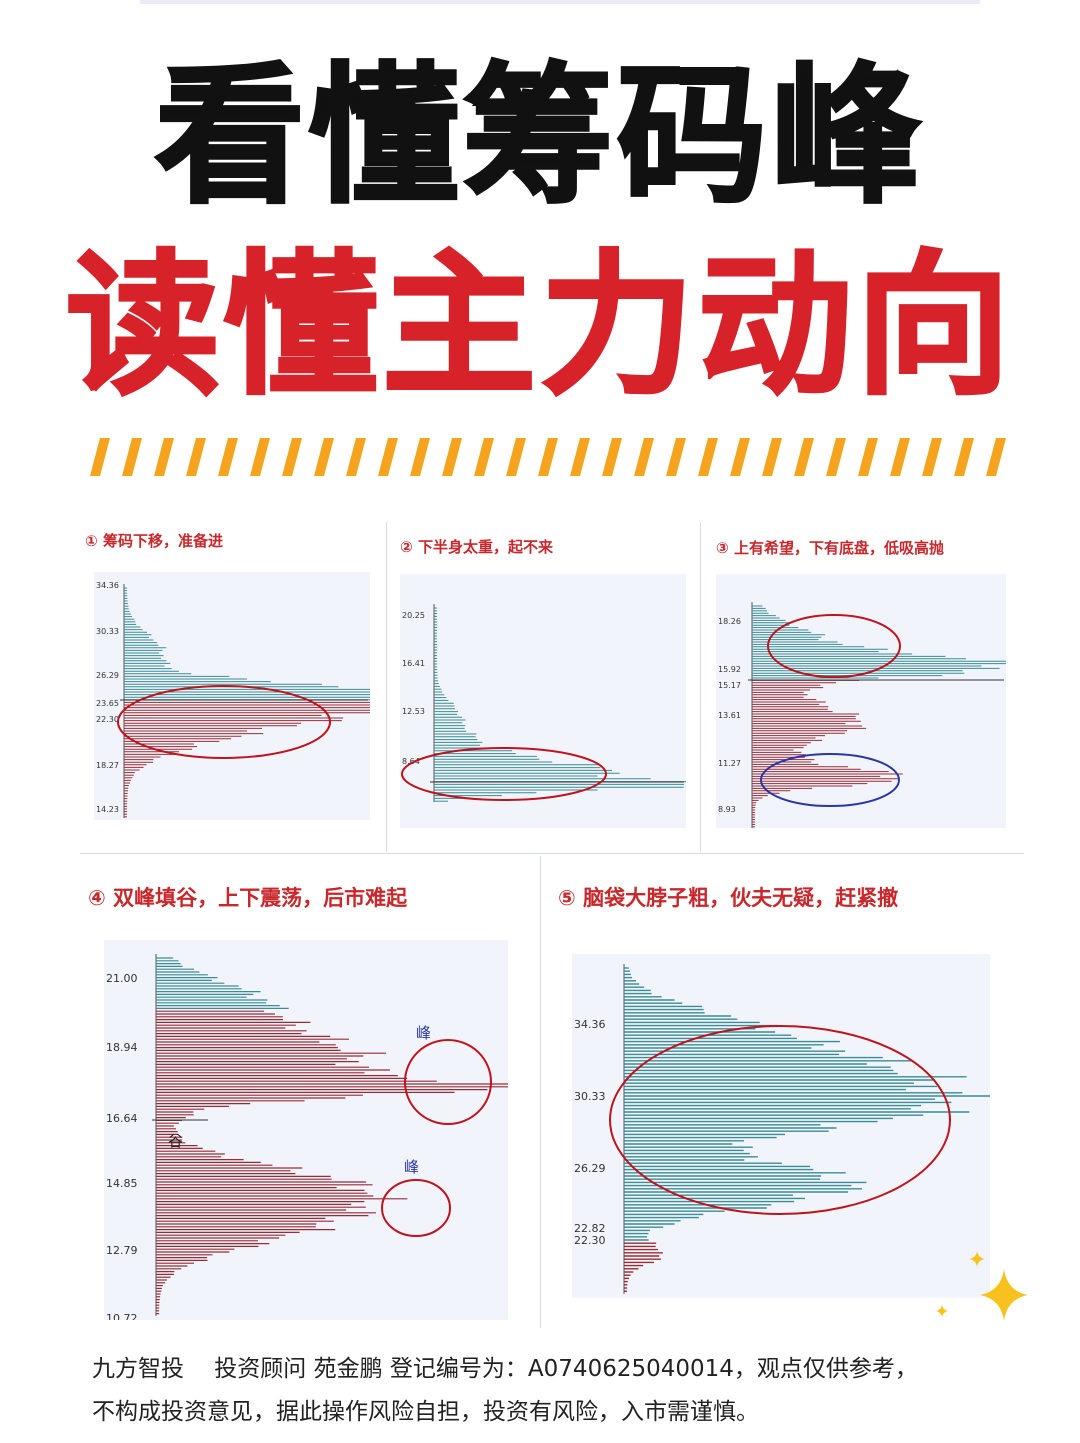  I want to click on panel-3-title: ③ 上有希望，下有底盘，低吸高抛, so click(830, 547).